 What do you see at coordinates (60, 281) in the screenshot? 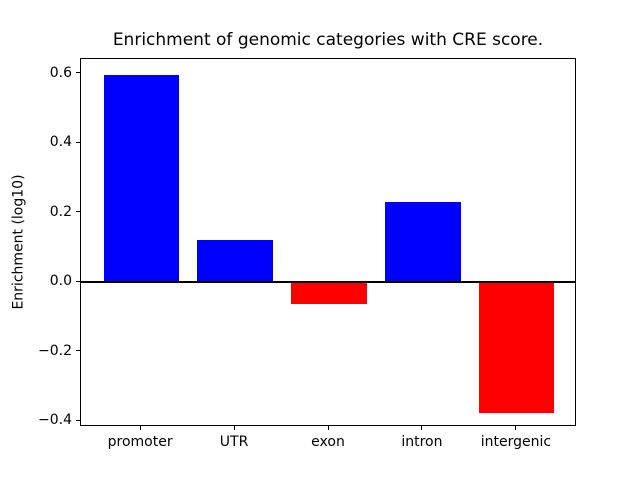
I see `y-tick-label-0.0: 0.0` at bounding box center [60, 281].